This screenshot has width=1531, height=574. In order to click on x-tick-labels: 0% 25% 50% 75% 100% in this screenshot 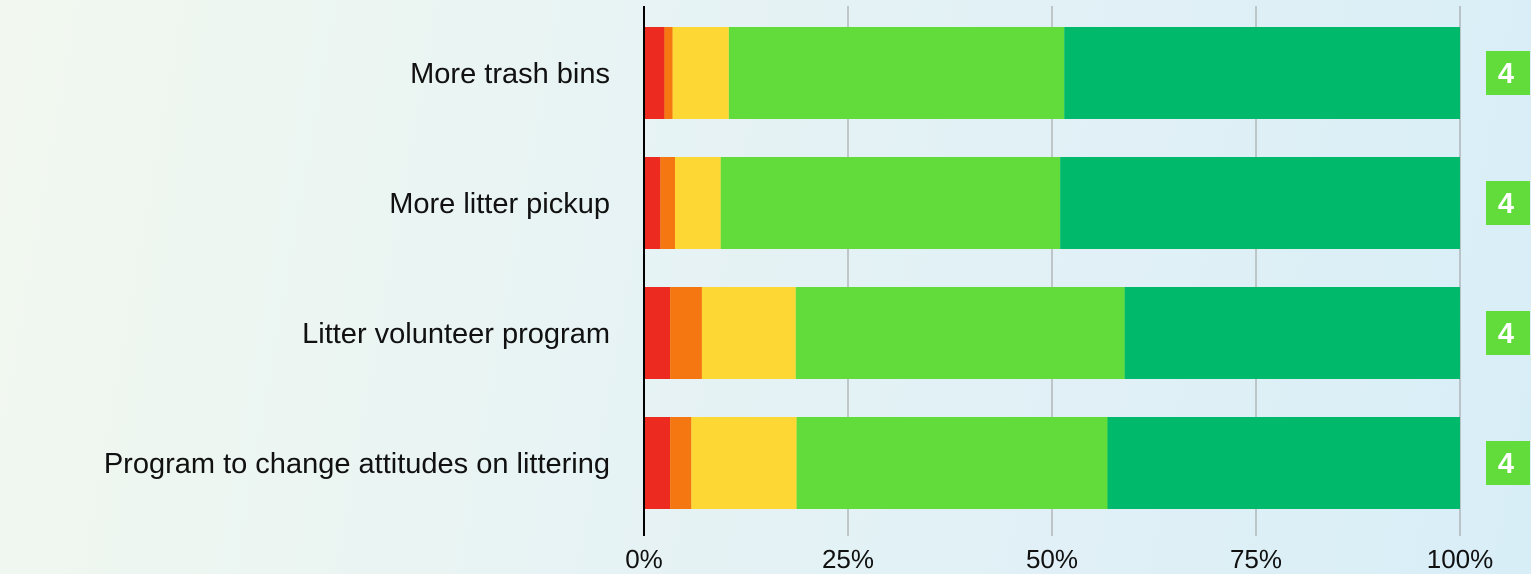, I will do `click(1059, 559)`.